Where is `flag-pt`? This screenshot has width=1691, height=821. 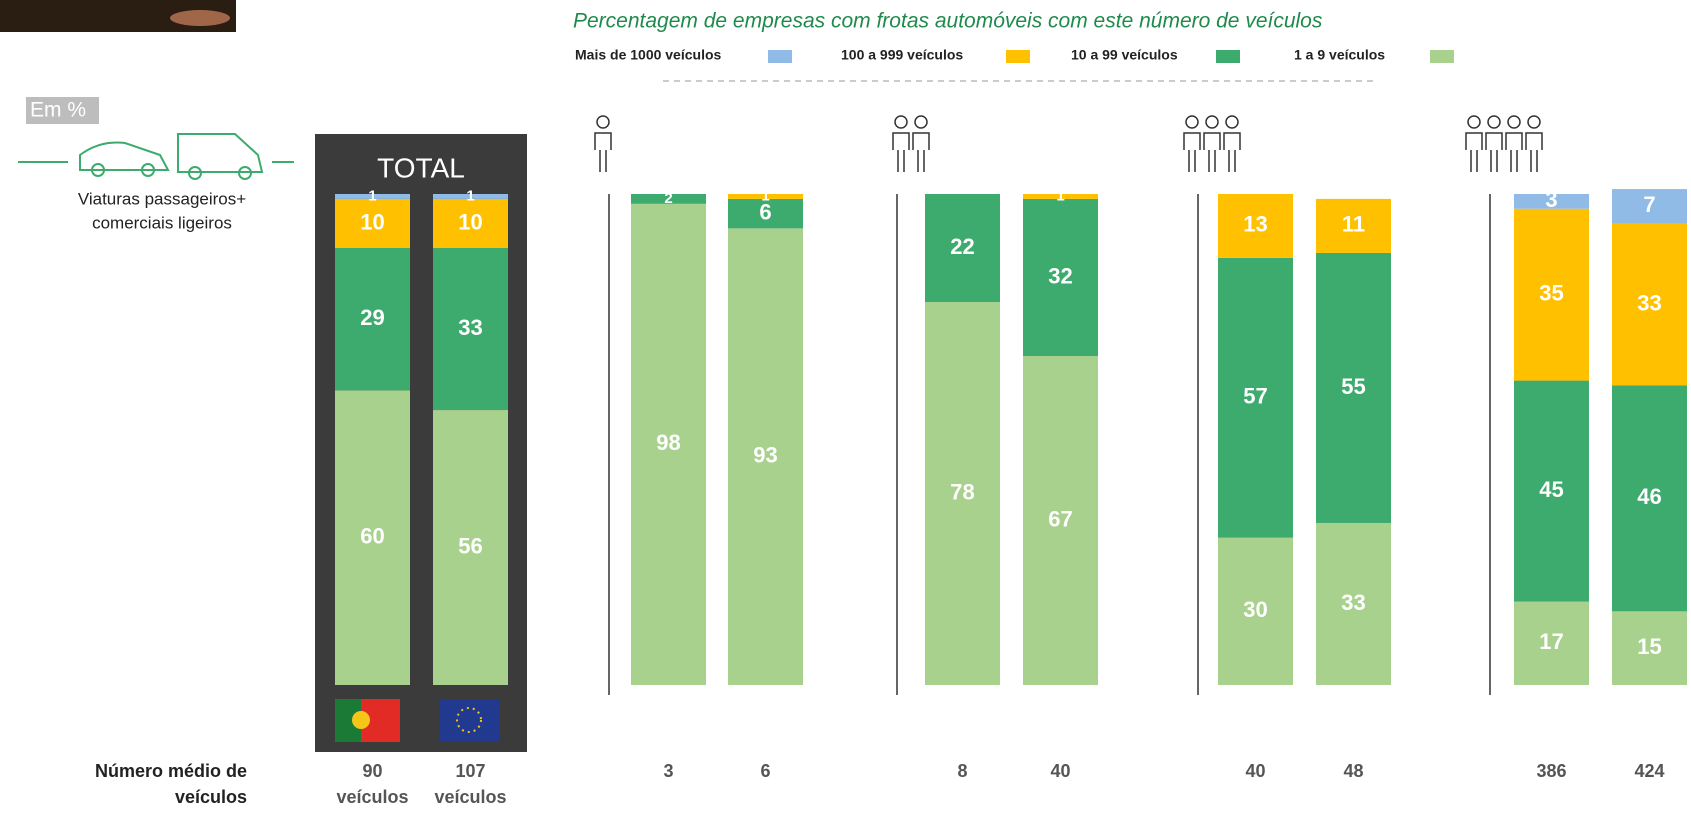 flag-pt is located at coordinates (367, 720).